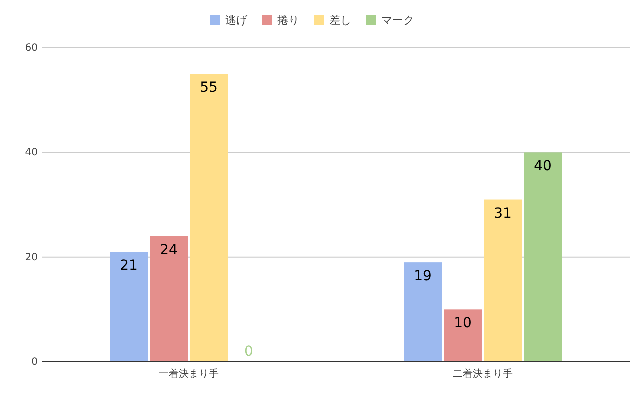 The image size is (640, 397). Describe the element at coordinates (189, 374) in the screenshot. I see `x-tick-label: 一着決まり手` at that location.